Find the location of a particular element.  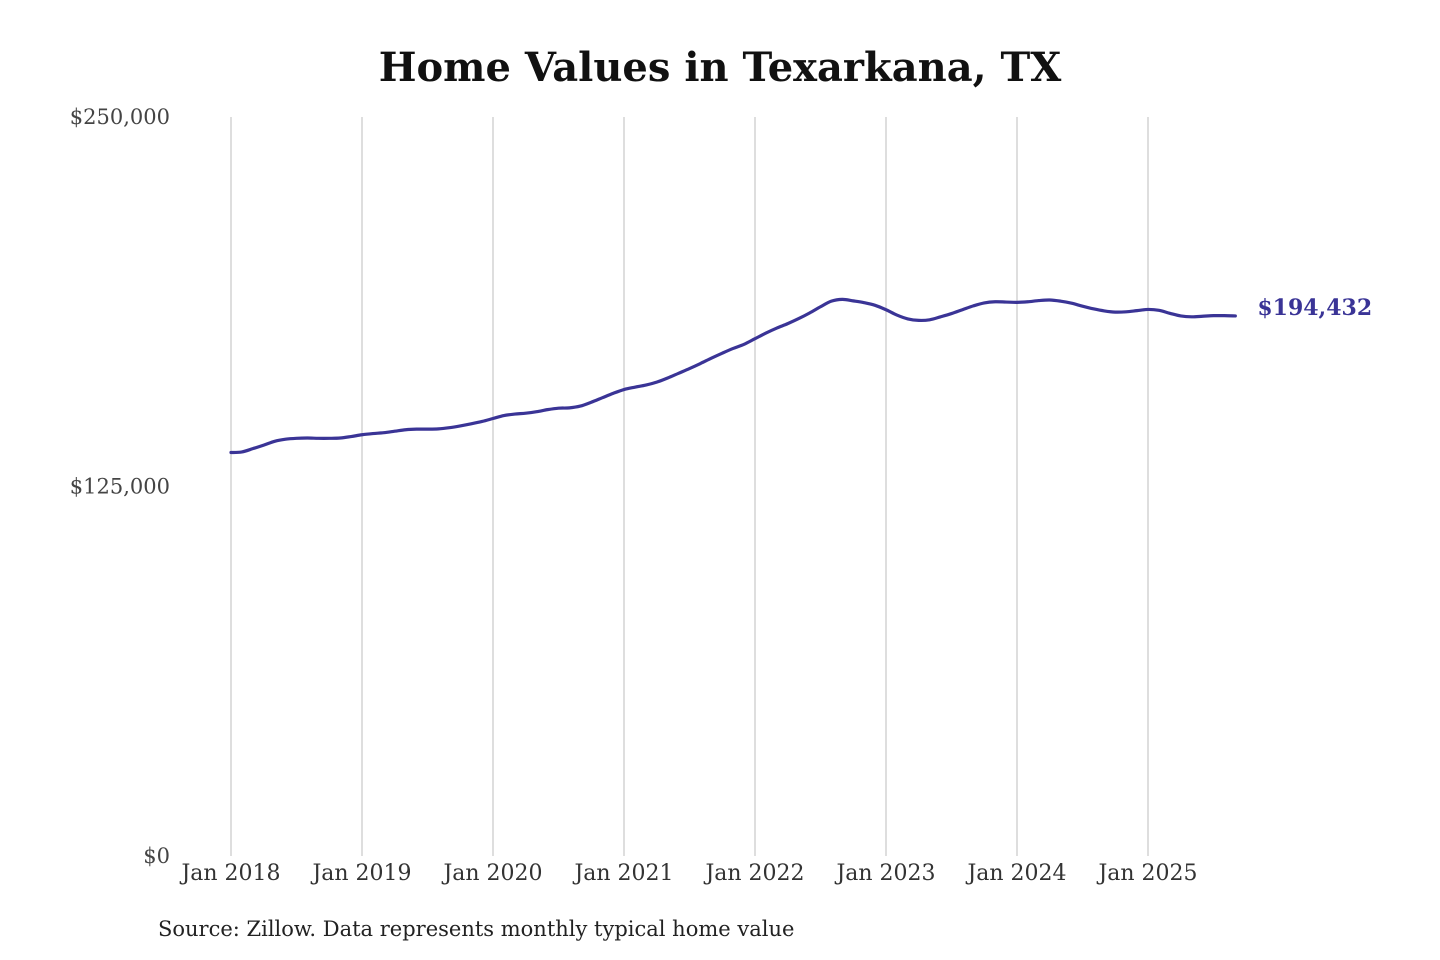

data-label-layer: $194,432 is located at coordinates (1314, 308).